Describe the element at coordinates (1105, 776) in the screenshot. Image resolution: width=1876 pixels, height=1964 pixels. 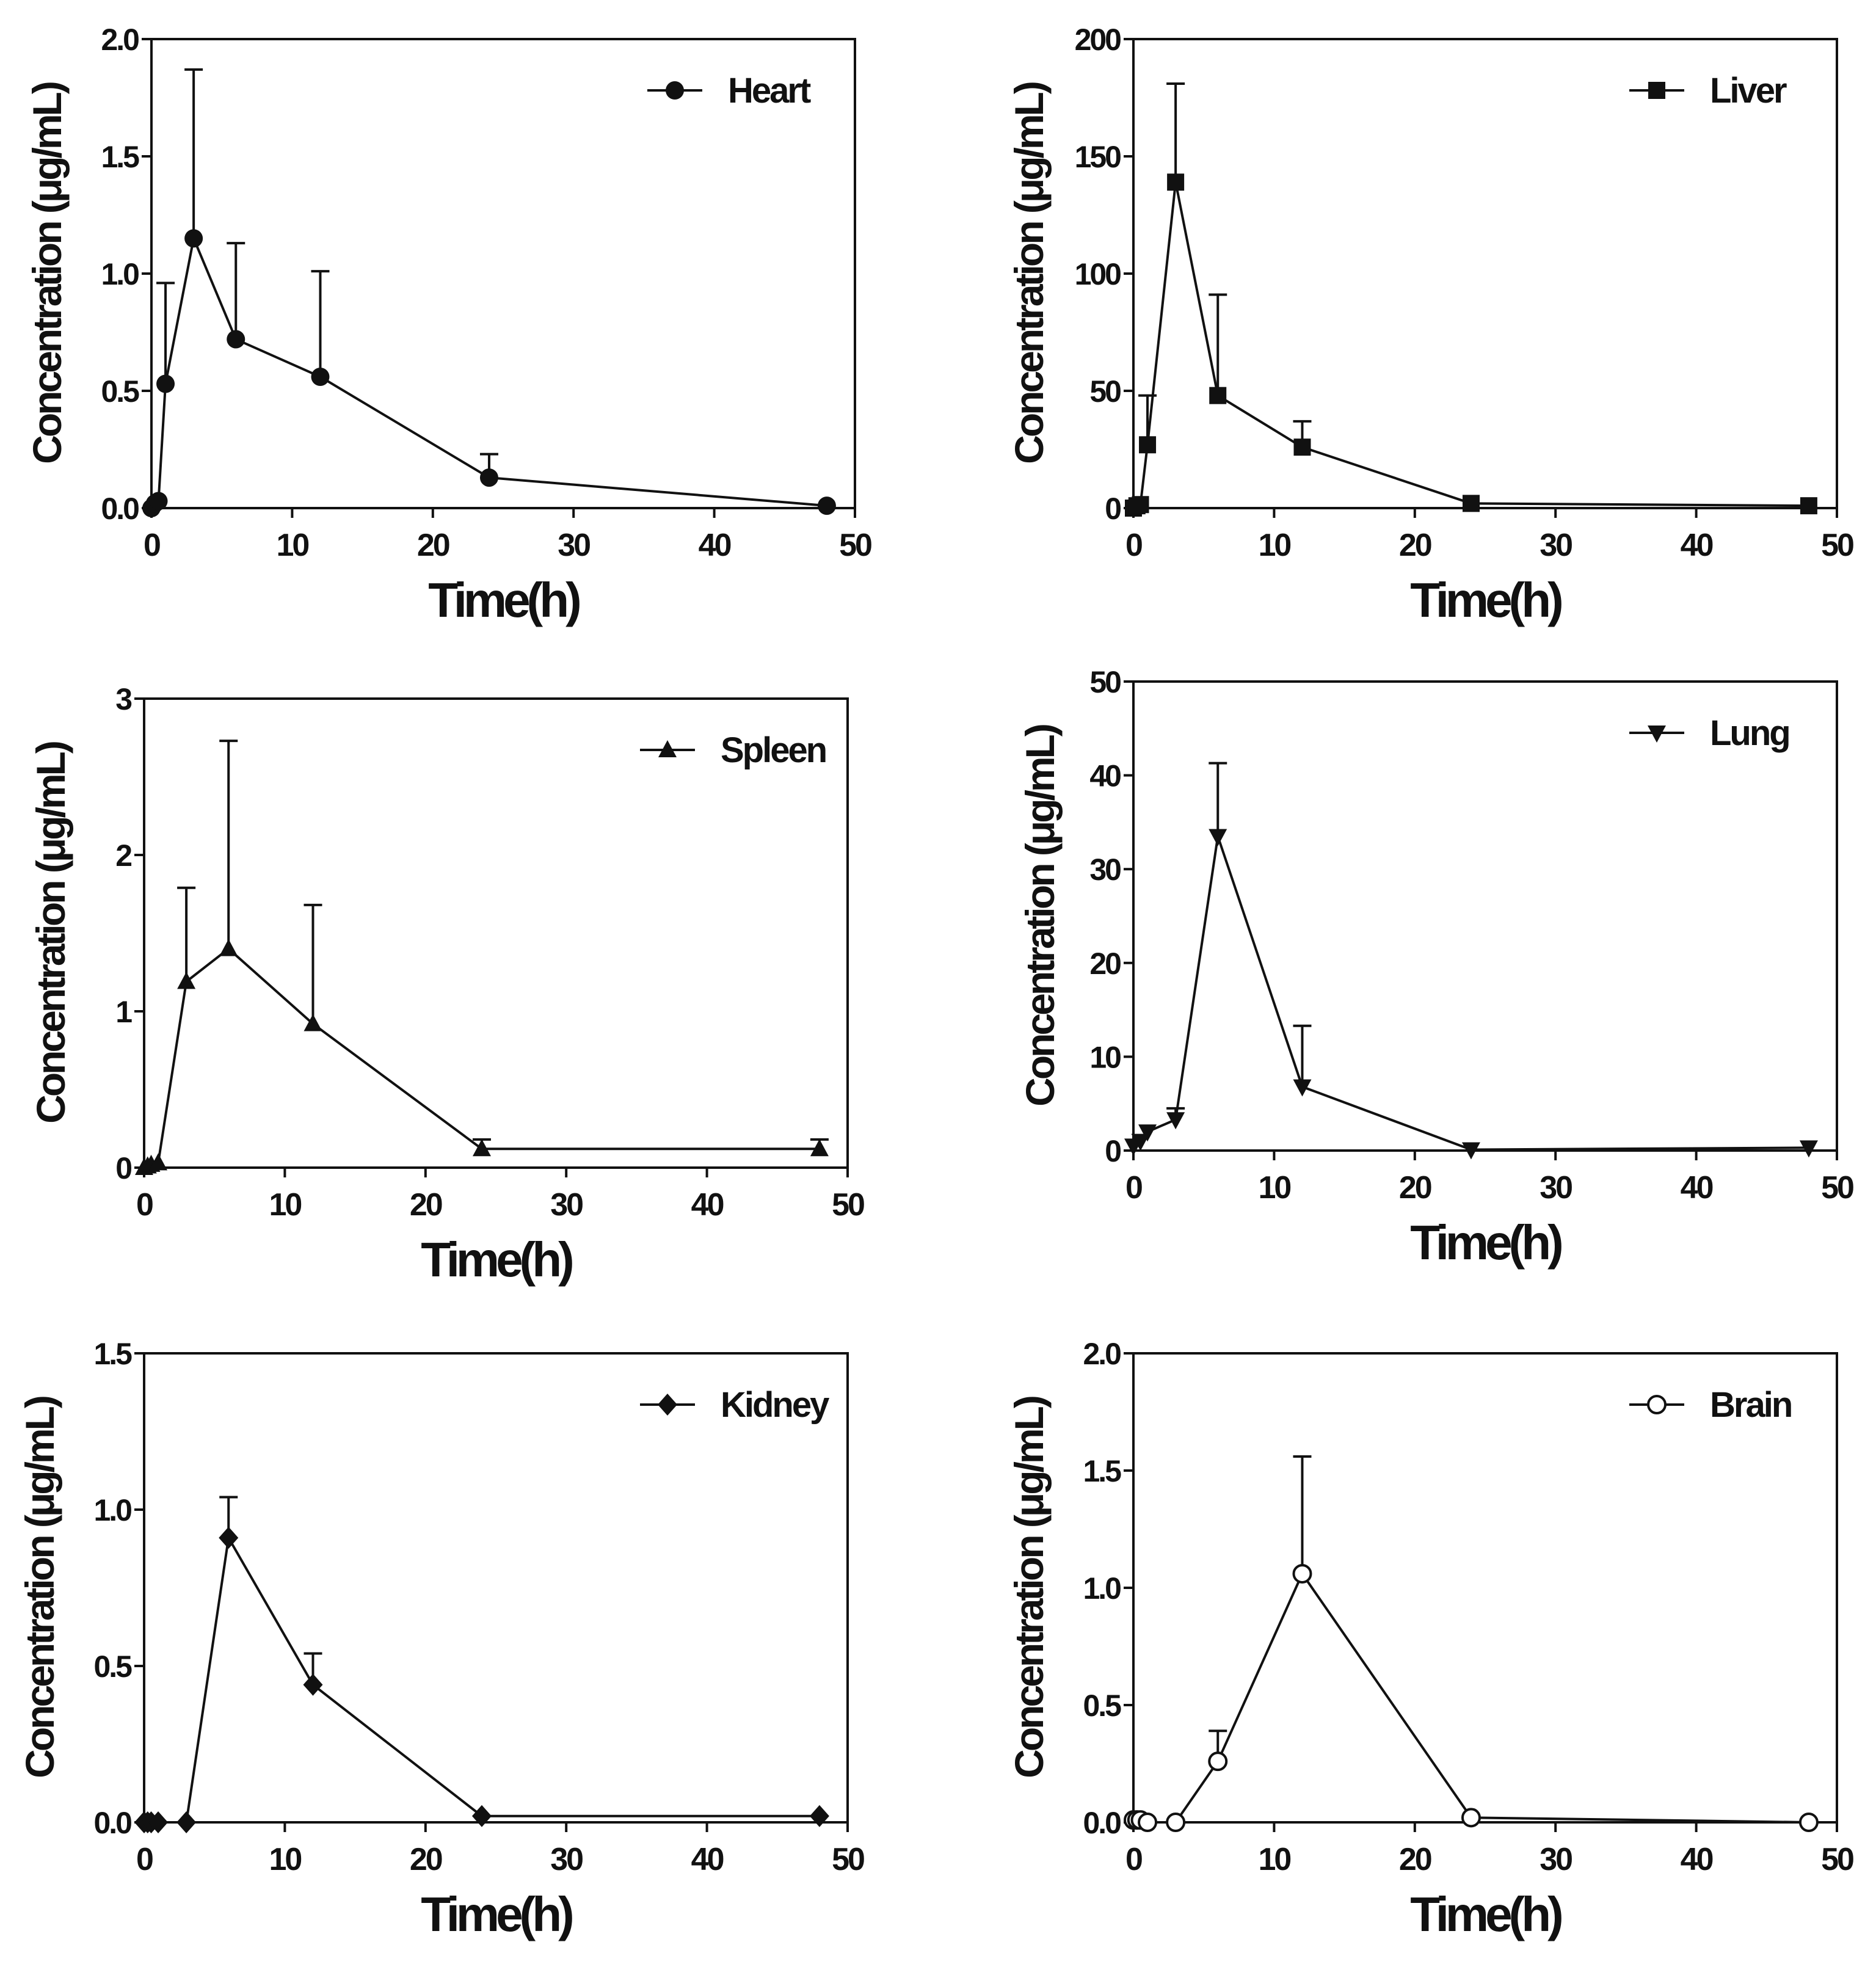
I see `y-tick-label: 40` at that location.